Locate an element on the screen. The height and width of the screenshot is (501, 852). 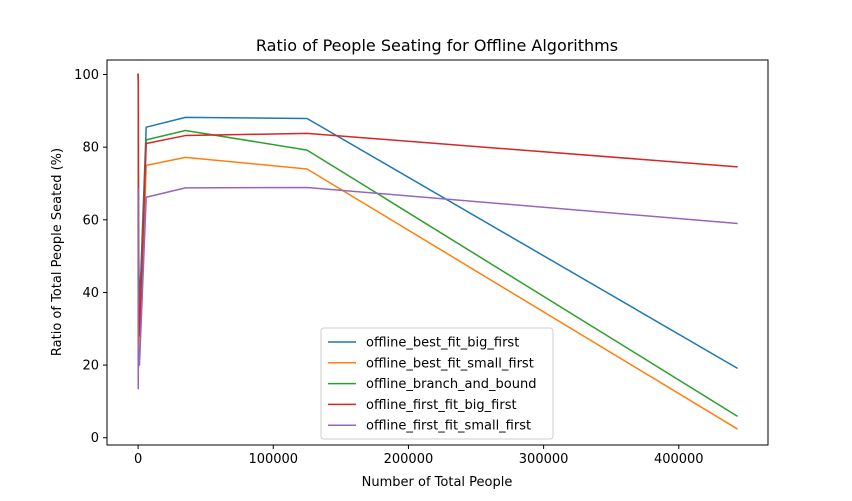
x-tick-label: 200000 is located at coordinates (409, 459).